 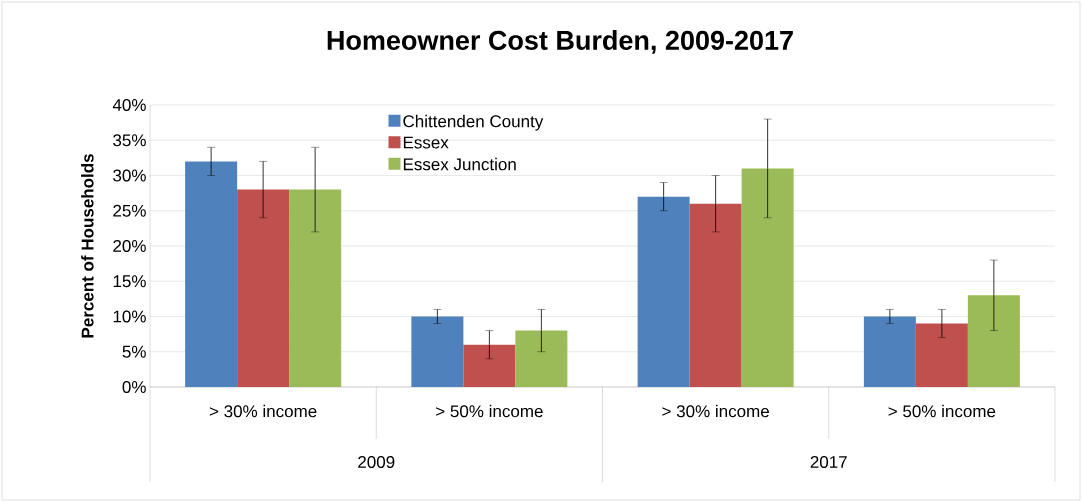 I want to click on legend-label: Essex Junction, so click(x=459, y=164).